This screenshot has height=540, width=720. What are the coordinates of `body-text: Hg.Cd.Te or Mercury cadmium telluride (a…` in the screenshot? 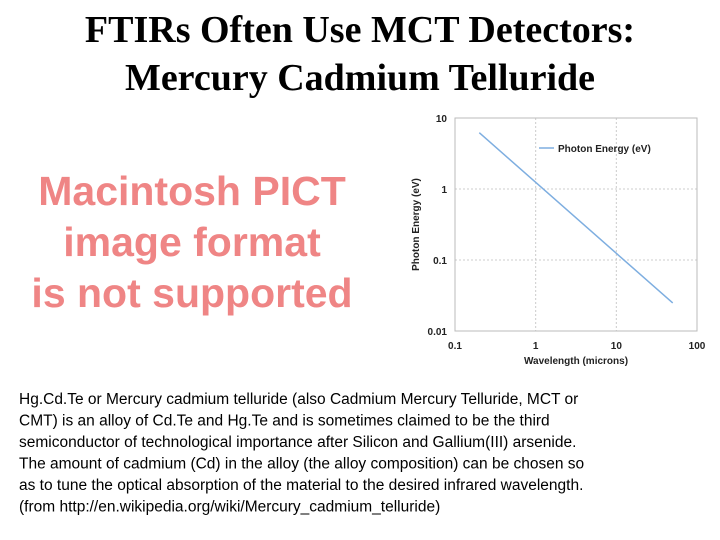 It's located at (298, 399).